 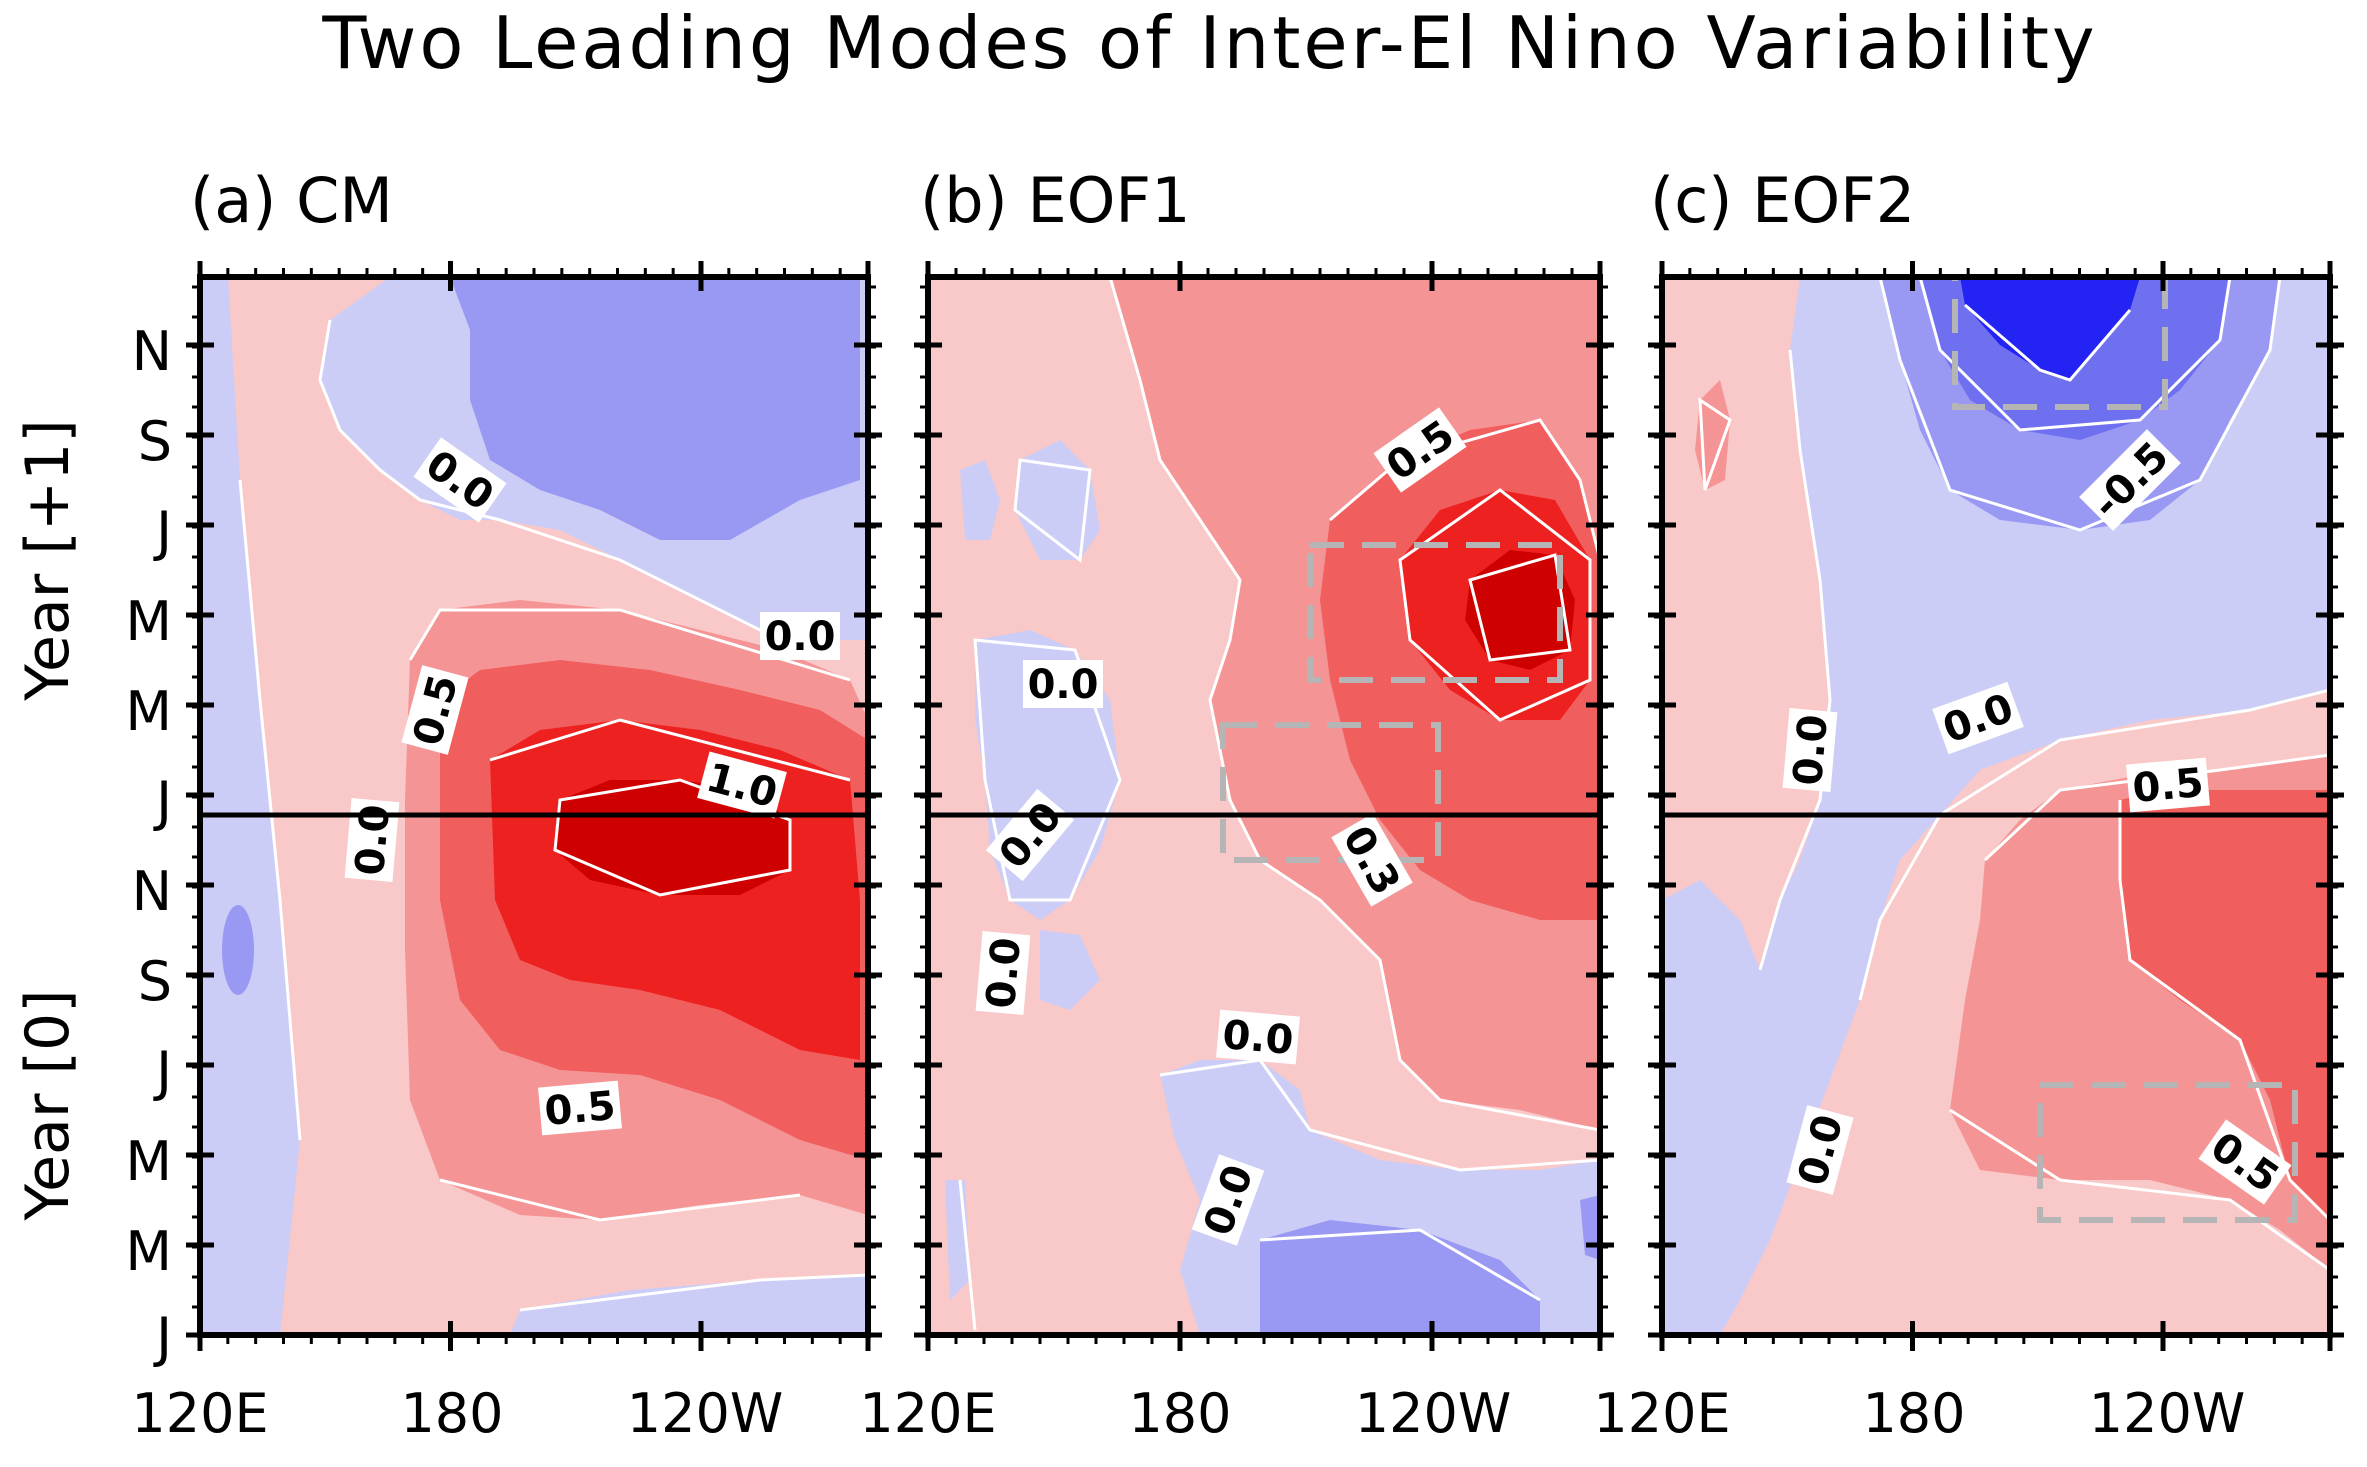 I want to click on x-tick-c-120w: 120W, so click(x=2167, y=1413).